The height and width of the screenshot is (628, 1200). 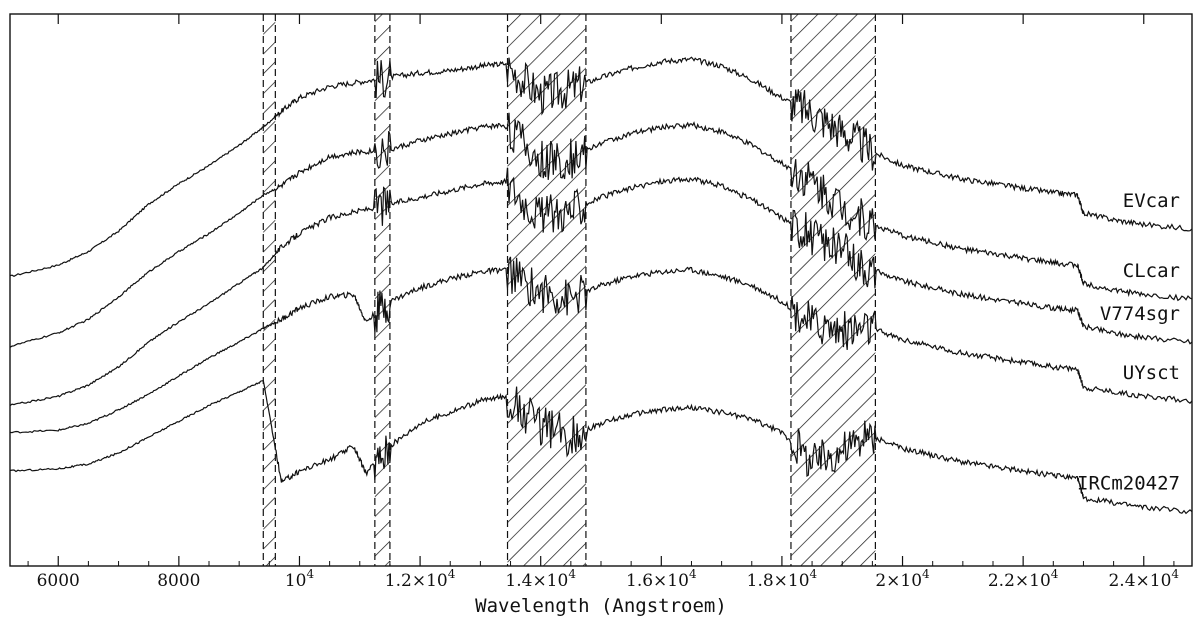 I want to click on x-tick-label: 1.8×10⁴, so click(x=782, y=579).